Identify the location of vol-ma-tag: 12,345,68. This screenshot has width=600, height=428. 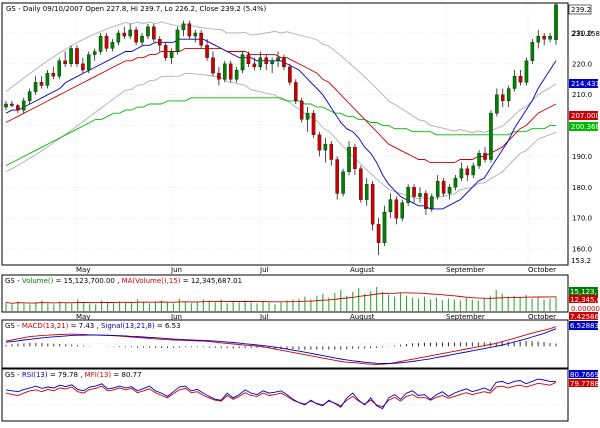
(585, 300).